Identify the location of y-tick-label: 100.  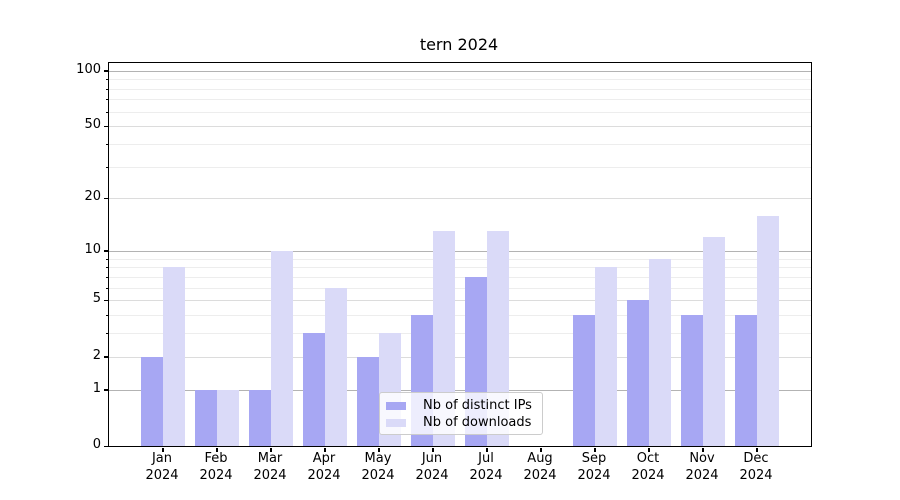
(88, 69).